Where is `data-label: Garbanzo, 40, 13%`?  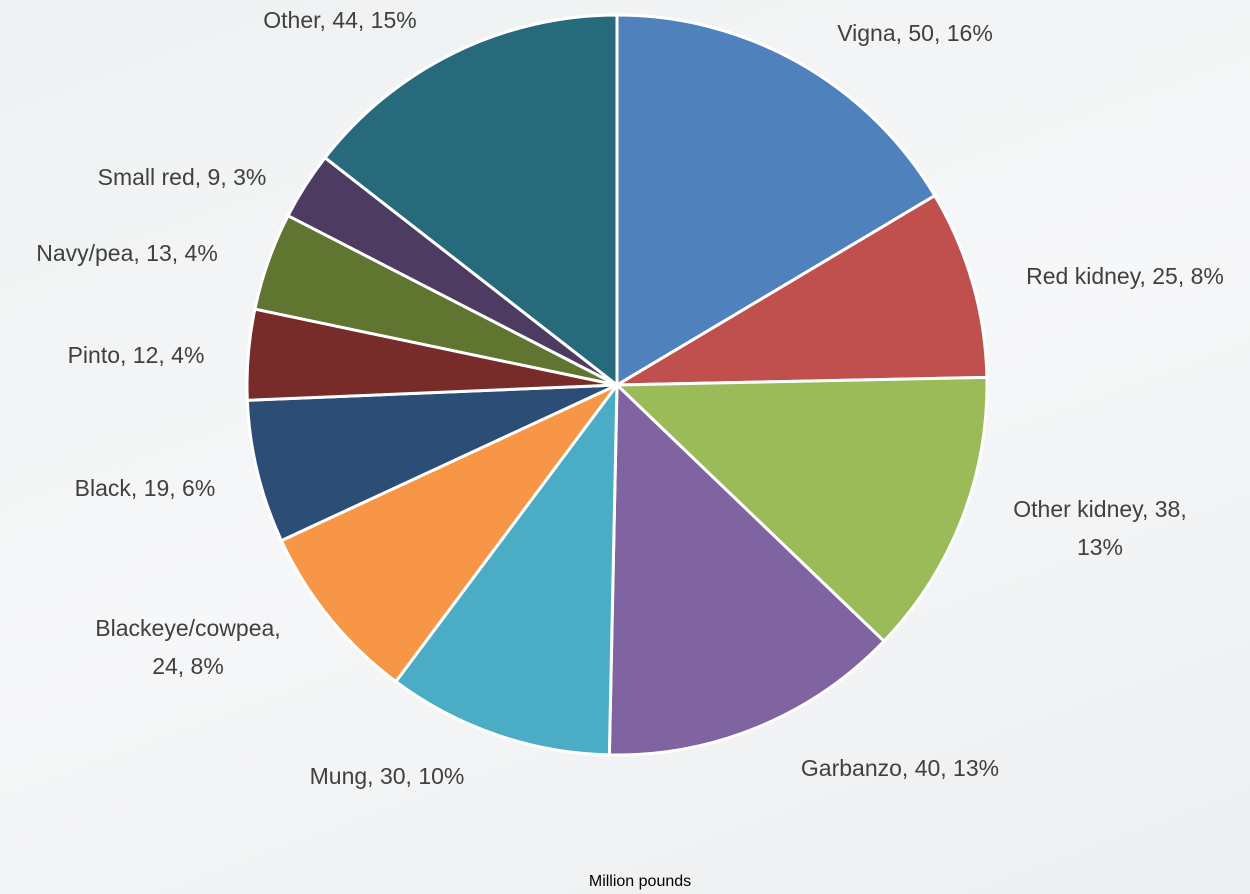 data-label: Garbanzo, 40, 13% is located at coordinates (900, 768).